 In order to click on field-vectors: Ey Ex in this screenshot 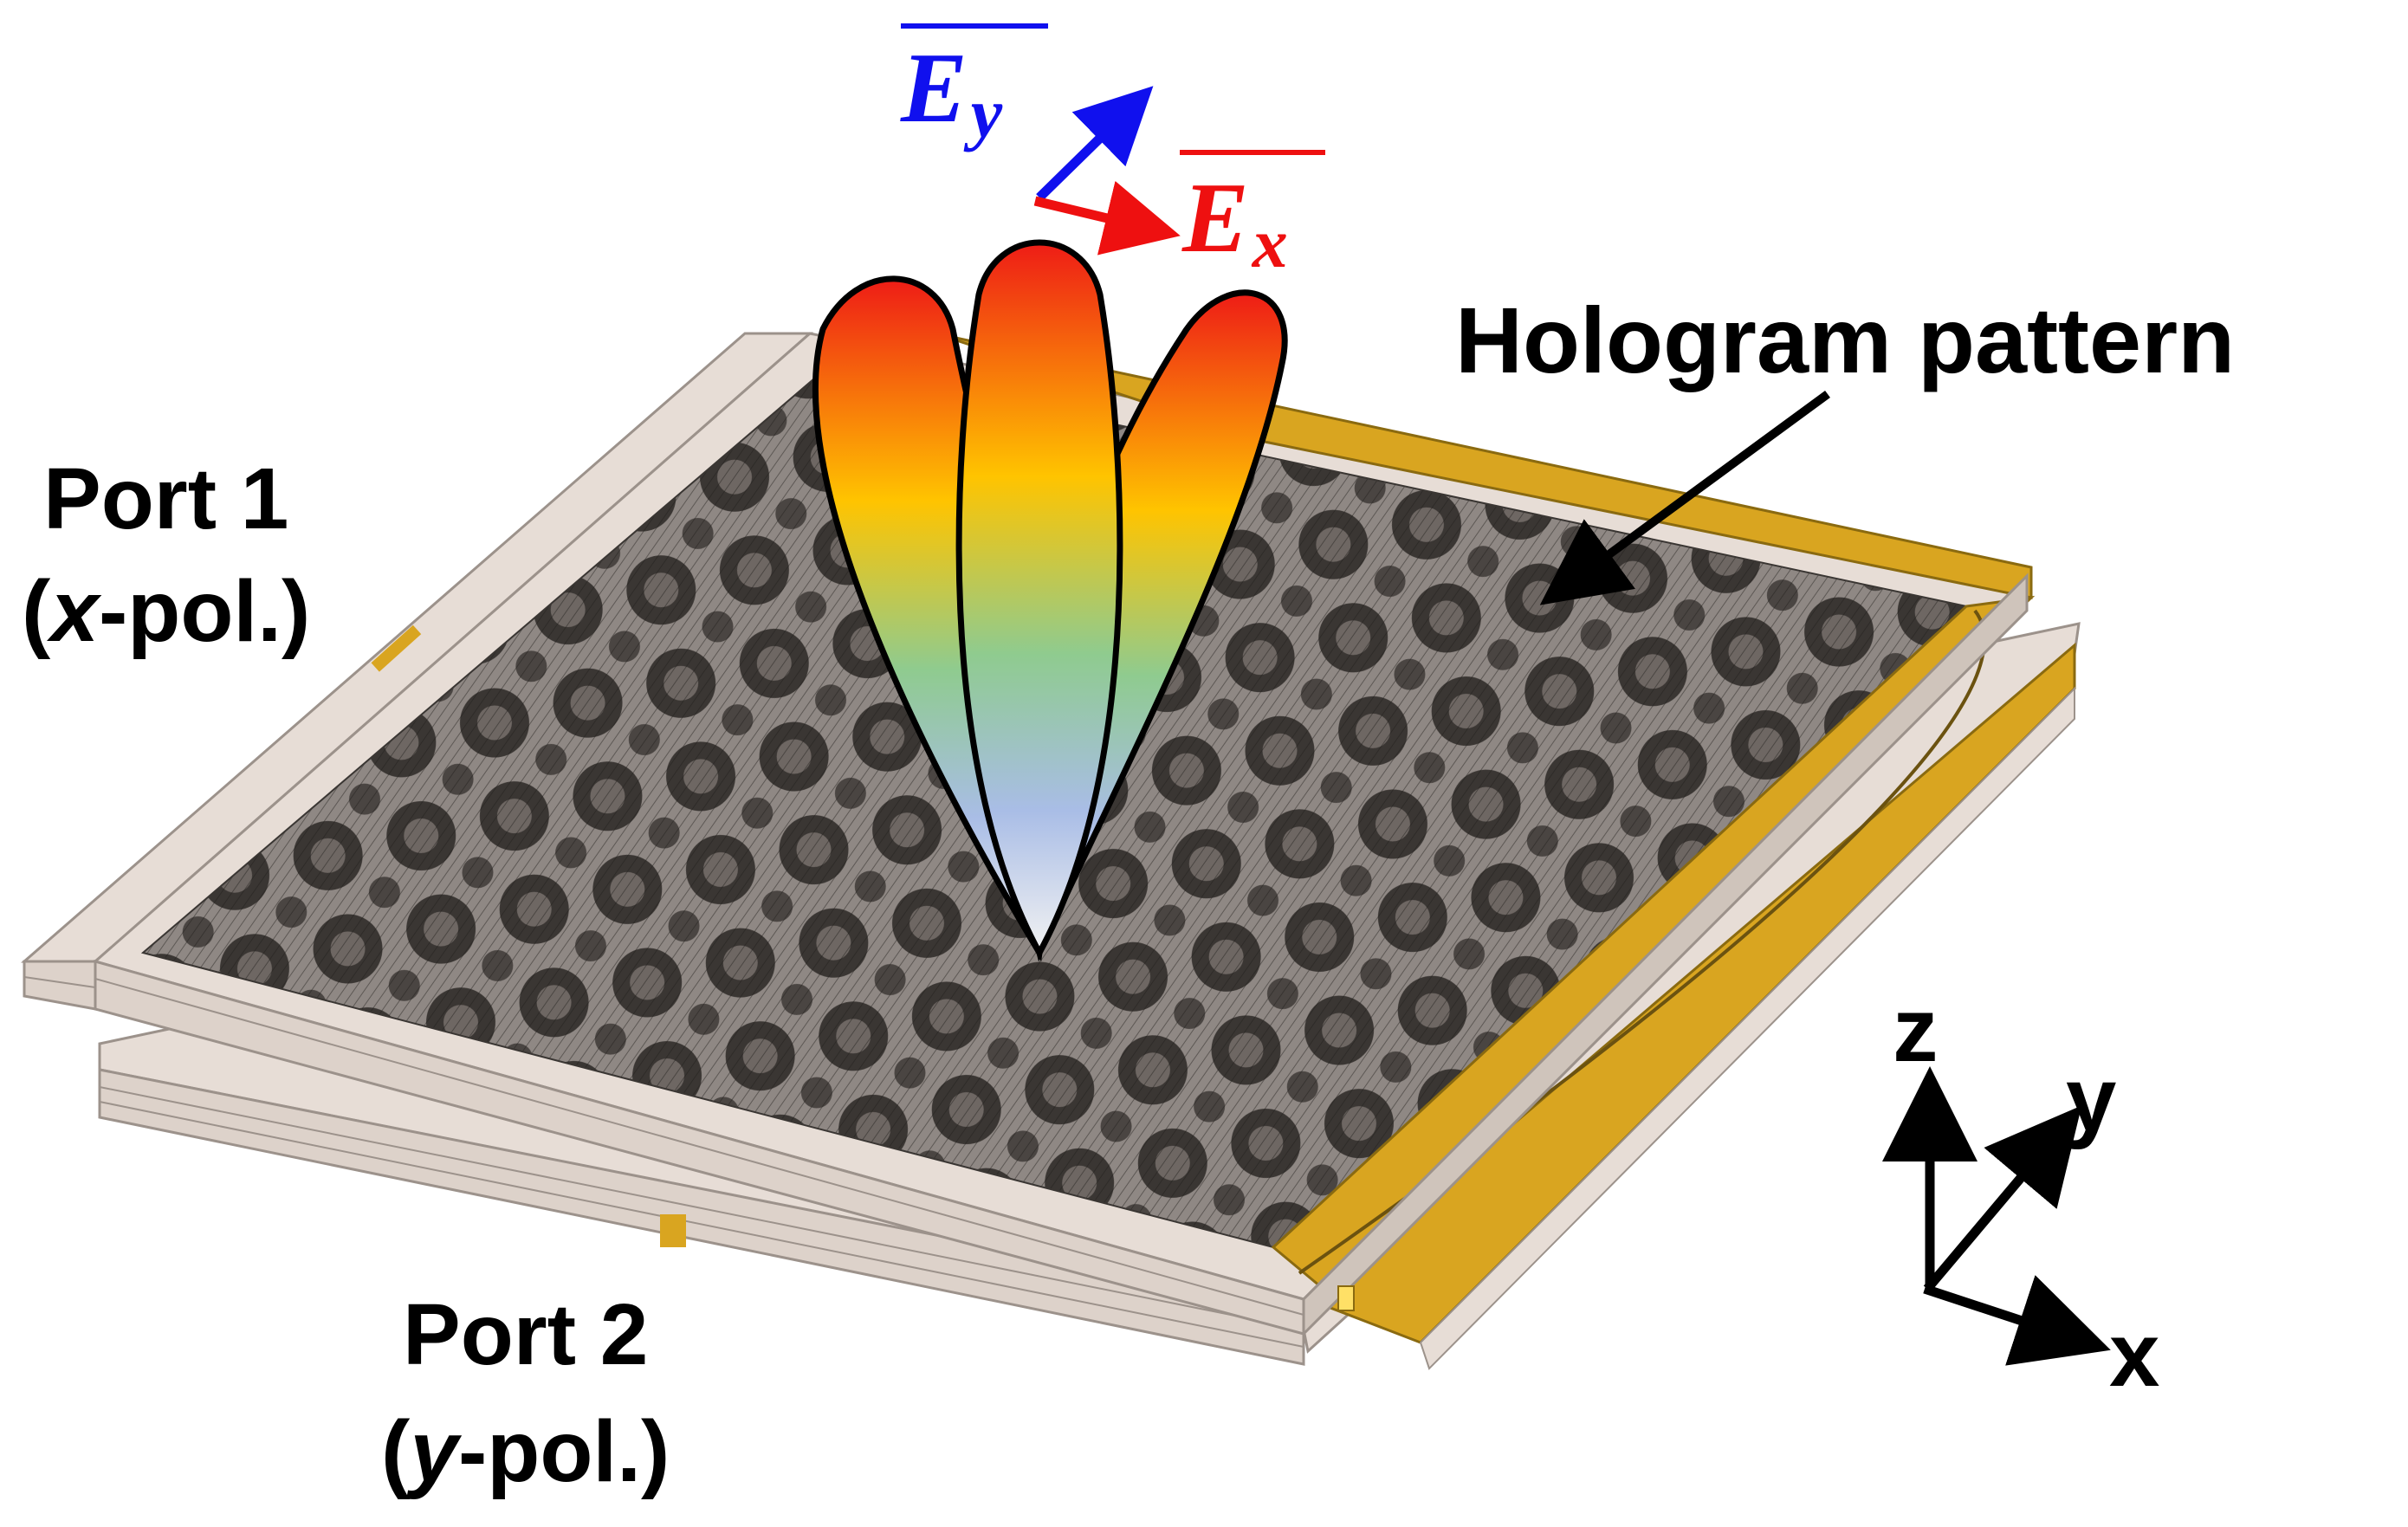, I will do `click(1112, 153)`.